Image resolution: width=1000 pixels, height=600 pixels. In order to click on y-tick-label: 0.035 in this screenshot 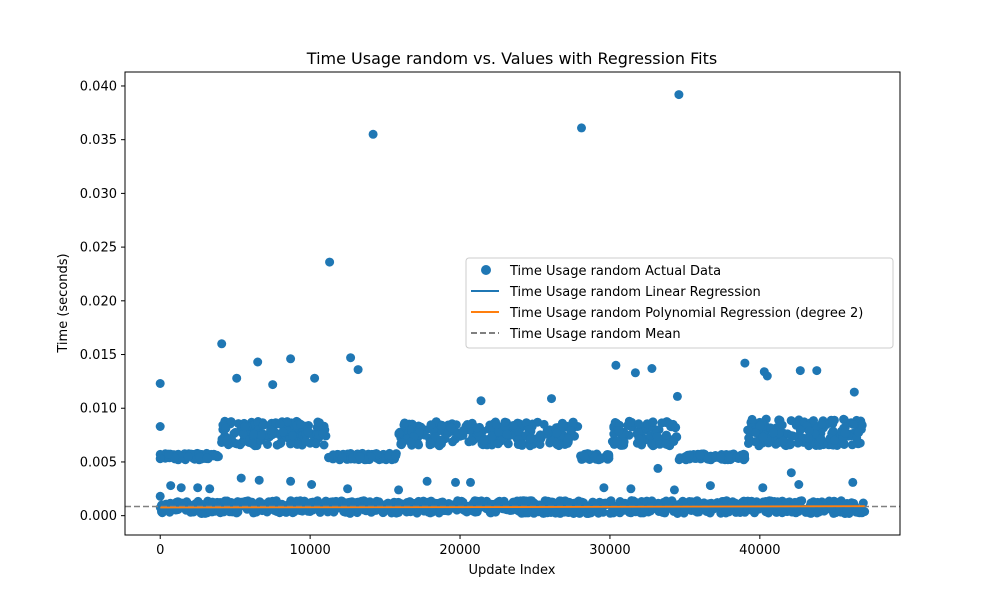, I will do `click(98, 140)`.